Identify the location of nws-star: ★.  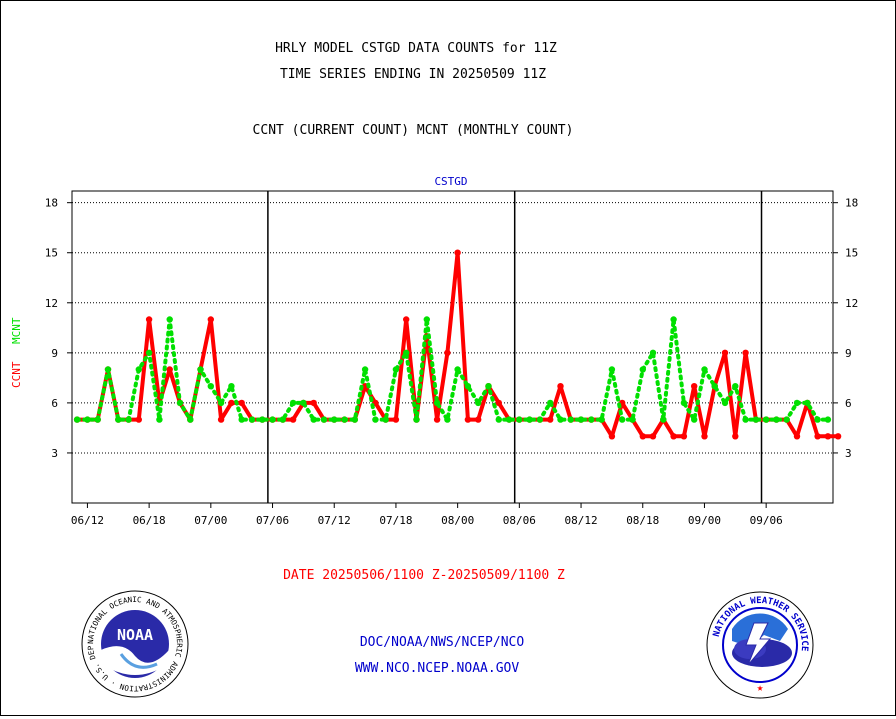
(760, 687).